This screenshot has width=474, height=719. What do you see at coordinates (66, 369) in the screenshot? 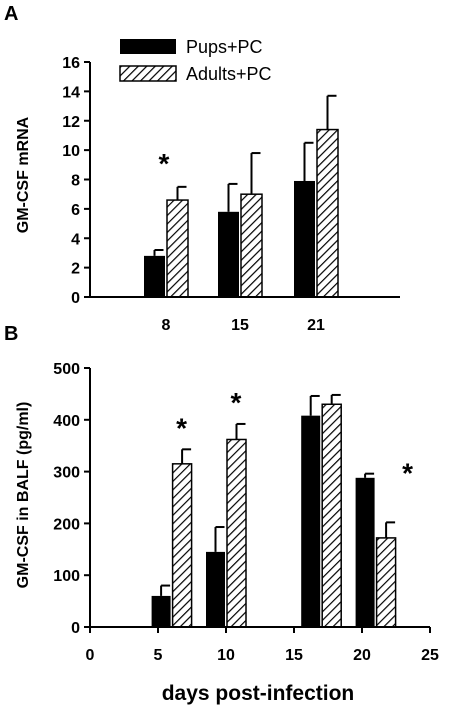
I see `panel-b-y-tick-label: 500` at bounding box center [66, 369].